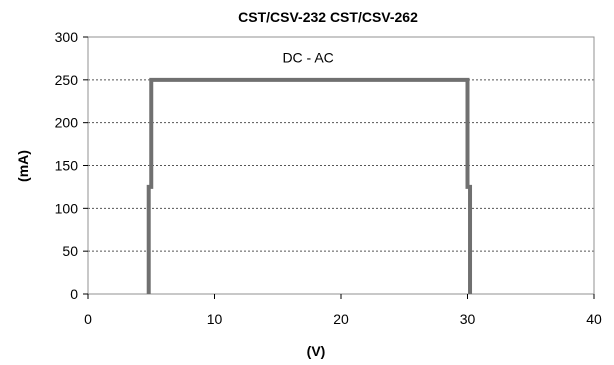 The height and width of the screenshot is (365, 614). I want to click on x-axis-ticks: 0 10 20 30 40, so click(343, 310).